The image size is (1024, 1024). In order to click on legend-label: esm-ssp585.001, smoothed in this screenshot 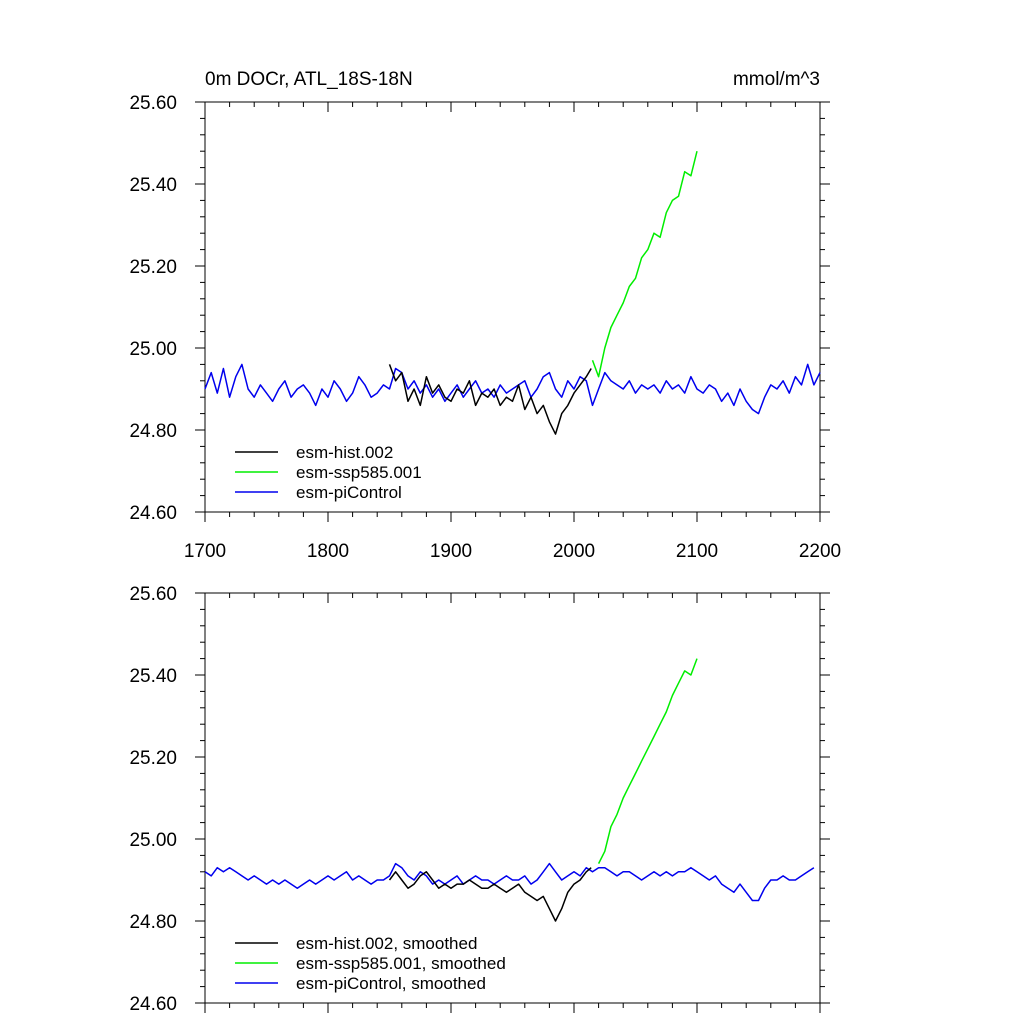, I will do `click(401, 963)`.